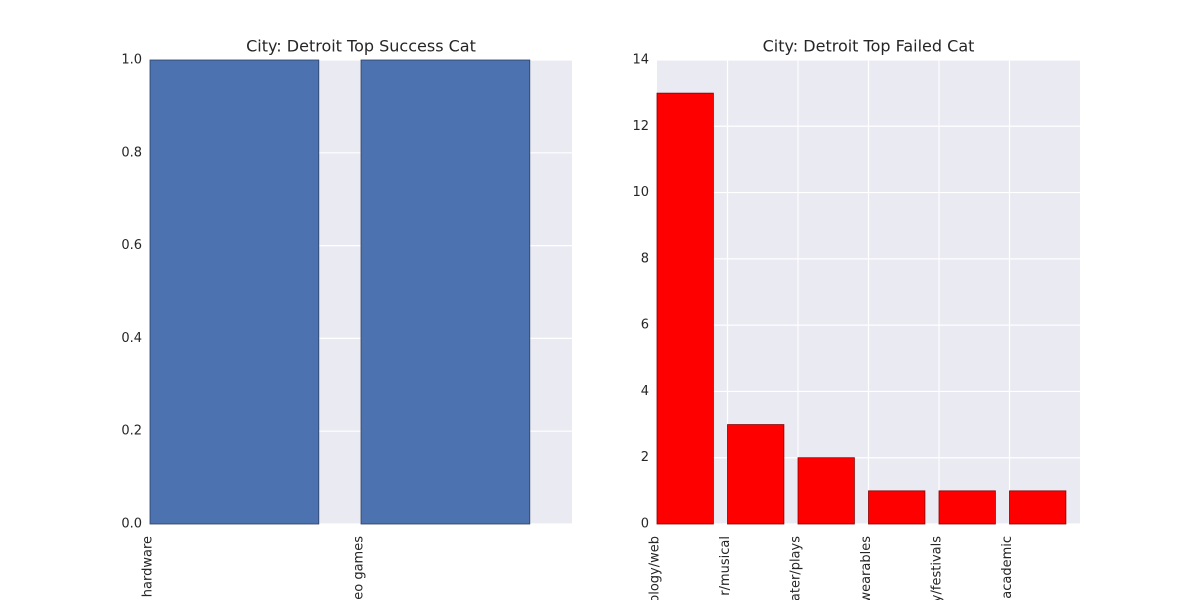 Image resolution: width=1200 pixels, height=600 pixels. Describe the element at coordinates (645, 524) in the screenshot. I see `y-tick-label: 0` at that location.